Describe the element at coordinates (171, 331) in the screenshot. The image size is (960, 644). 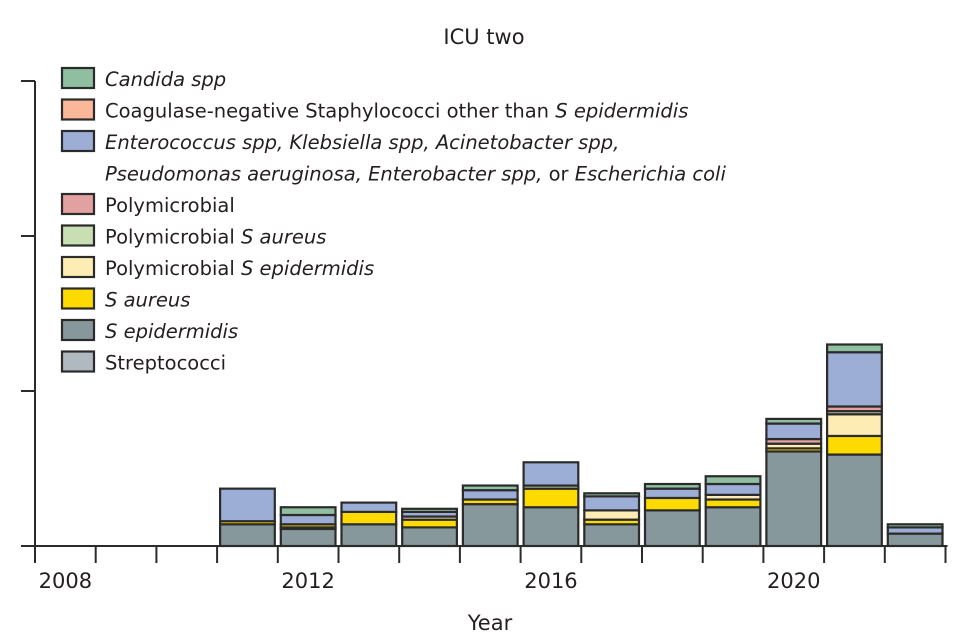
I see `legend-label: S epidermidis` at that location.